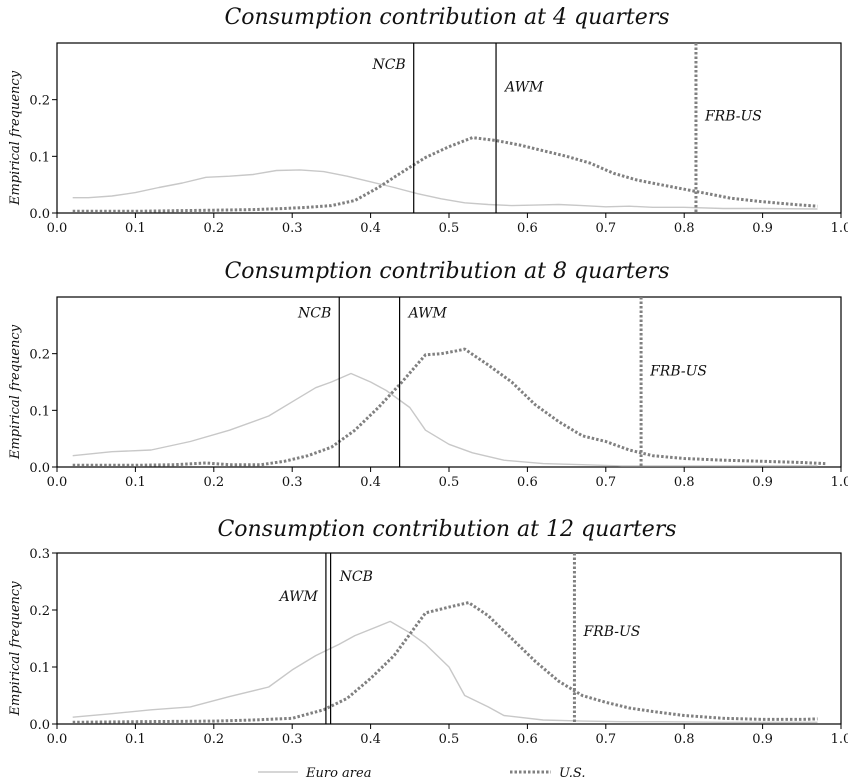 The width and height of the screenshot is (848, 782). What do you see at coordinates (839, 228) in the screenshot?
I see `x-tick-label: 1.0` at bounding box center [839, 228].